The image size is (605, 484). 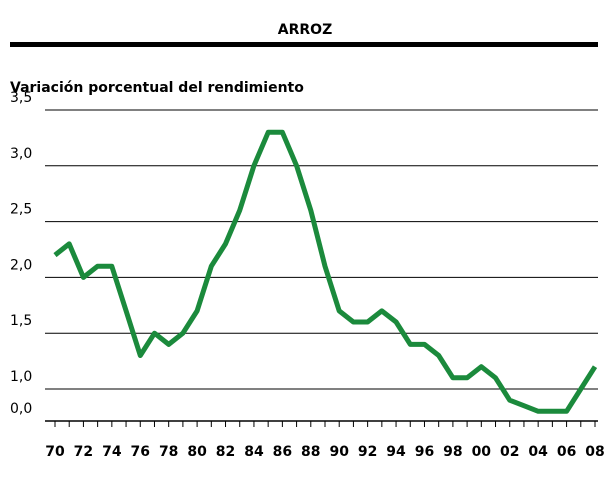 I want to click on chart-subtitle: Variación porcentual del rendimiento, so click(x=157, y=88).